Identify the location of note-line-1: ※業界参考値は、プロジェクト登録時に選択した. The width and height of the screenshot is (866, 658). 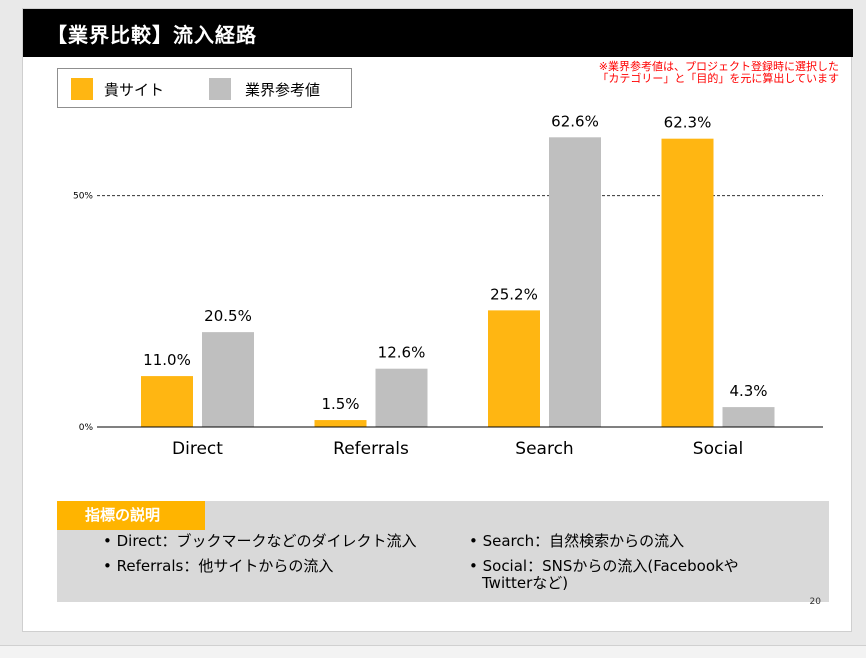
(718, 66).